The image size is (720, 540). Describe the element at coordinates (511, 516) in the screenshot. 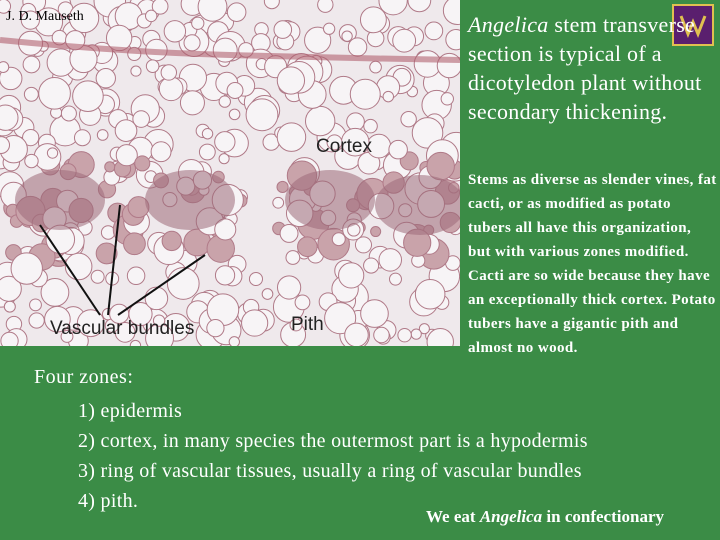

I see `footer-italic: Angelica` at that location.